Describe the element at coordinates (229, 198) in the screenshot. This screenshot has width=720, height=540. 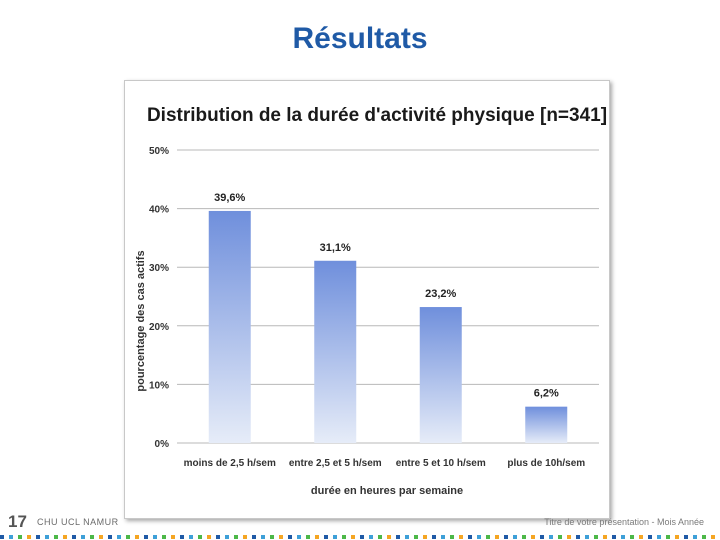
I see `data-label: 39,6%` at that location.